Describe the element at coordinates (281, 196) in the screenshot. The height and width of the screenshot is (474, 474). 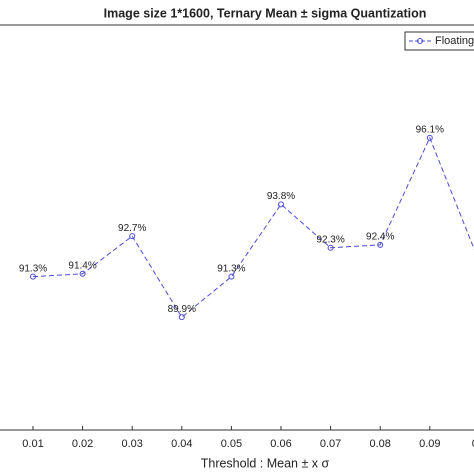
I see `data-label: 93.8%` at that location.